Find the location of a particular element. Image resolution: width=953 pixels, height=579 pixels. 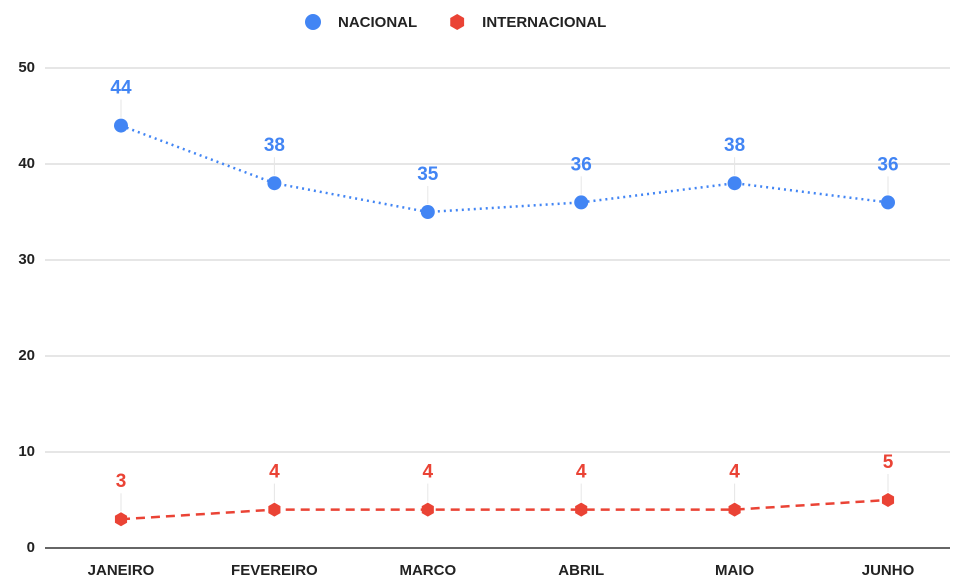

y-tick-label: 40 is located at coordinates (26, 163).